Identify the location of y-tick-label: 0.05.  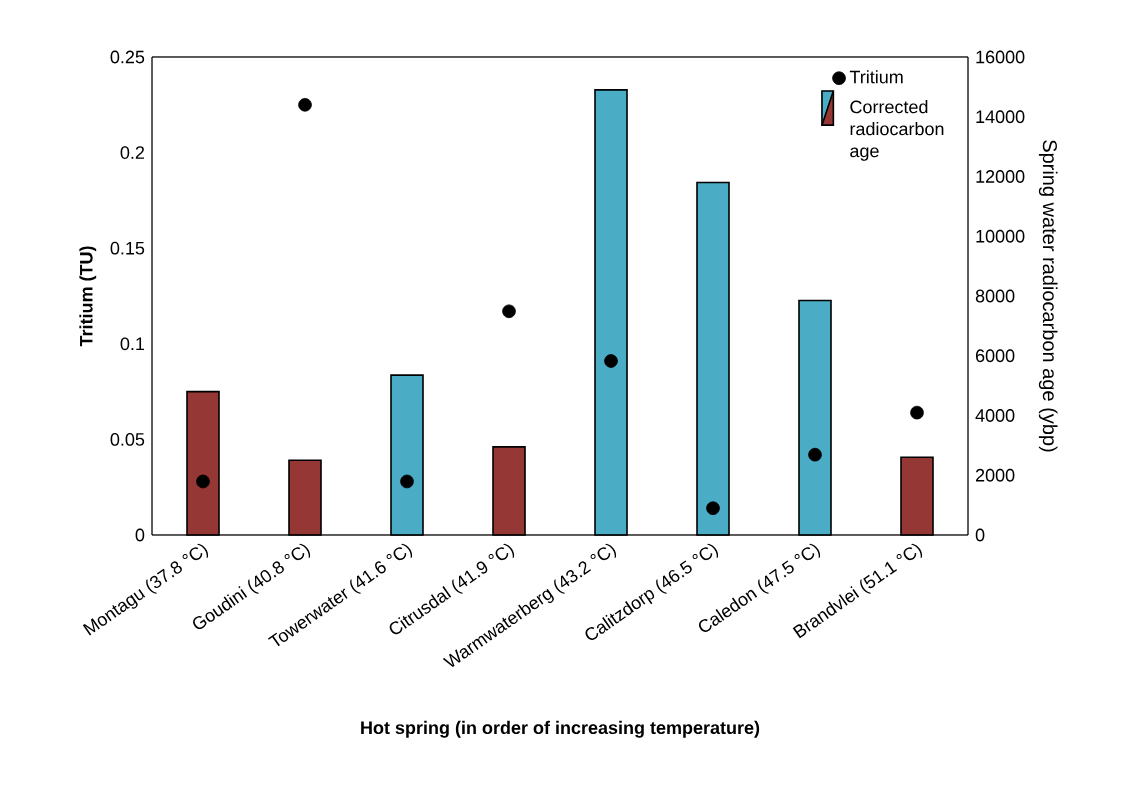
(127, 439).